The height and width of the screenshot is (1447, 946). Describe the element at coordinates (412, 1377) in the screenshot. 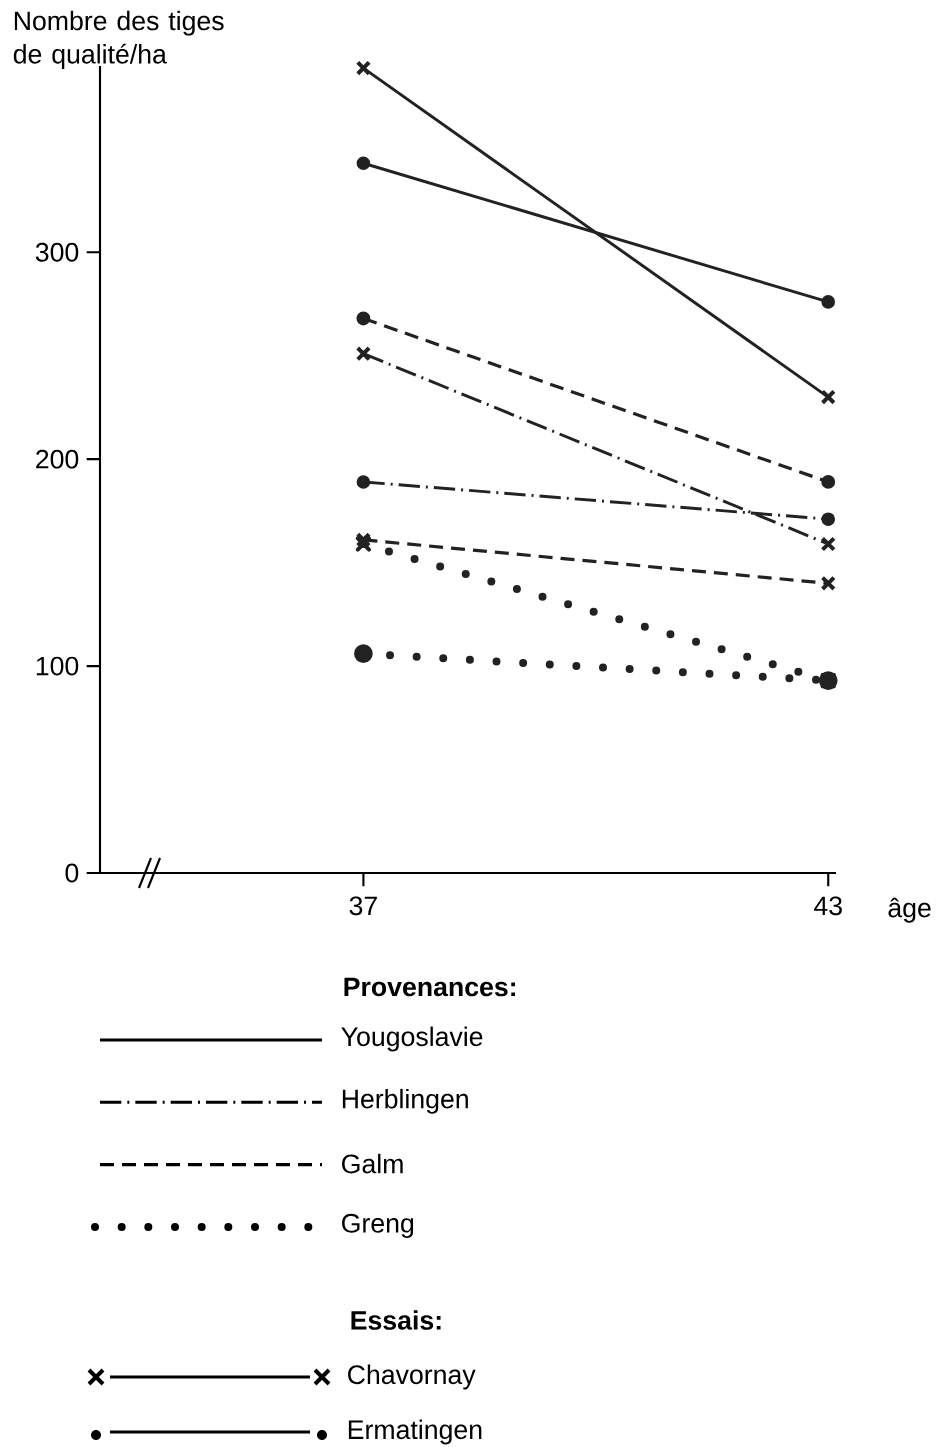

I see `text: Chavornay` at that location.